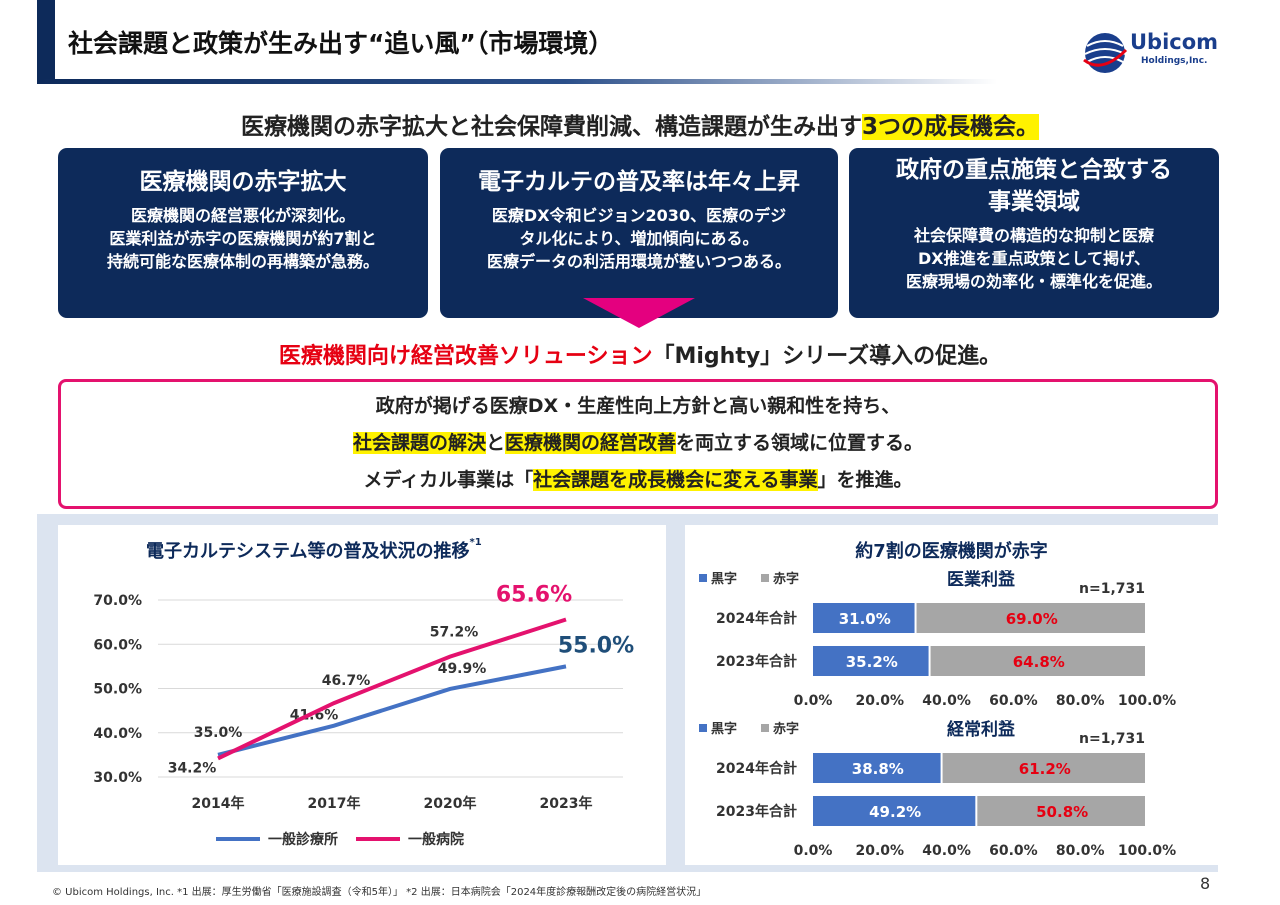  Describe the element at coordinates (243, 238) in the screenshot. I see `box-line: 医業利益が赤字の医療機関が約7割と` at that location.